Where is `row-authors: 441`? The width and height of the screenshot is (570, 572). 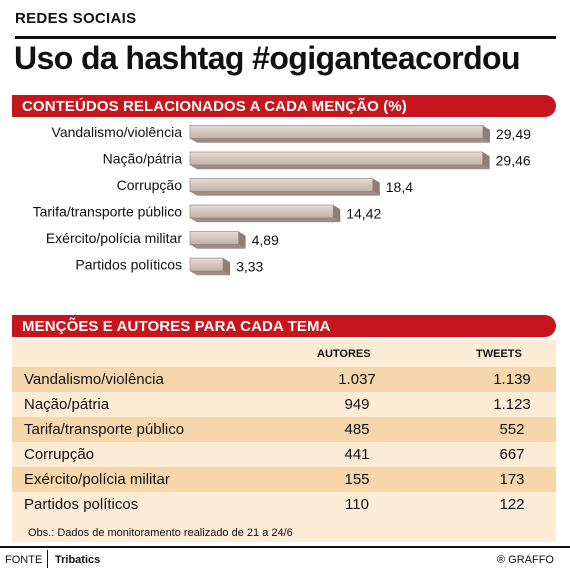 row-authors: 441 is located at coordinates (357, 454).